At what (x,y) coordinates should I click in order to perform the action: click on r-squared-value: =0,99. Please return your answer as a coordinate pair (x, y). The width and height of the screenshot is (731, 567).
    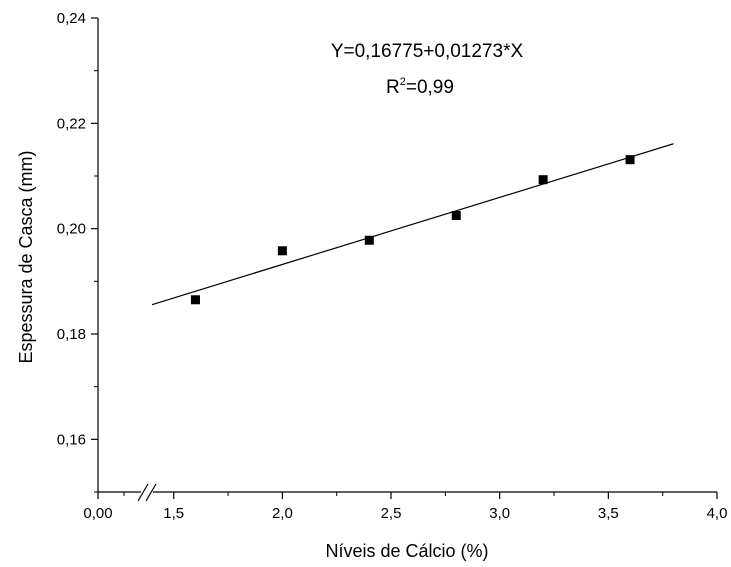
    Looking at the image, I should click on (430, 87).